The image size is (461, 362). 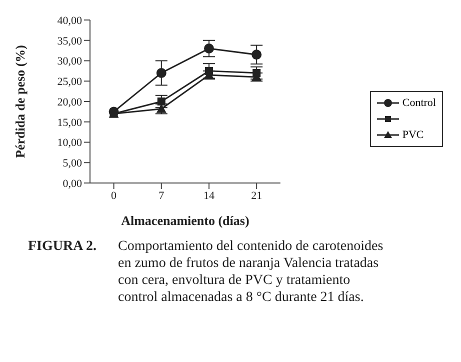 I want to click on x-tick-label: 21, so click(x=256, y=196).